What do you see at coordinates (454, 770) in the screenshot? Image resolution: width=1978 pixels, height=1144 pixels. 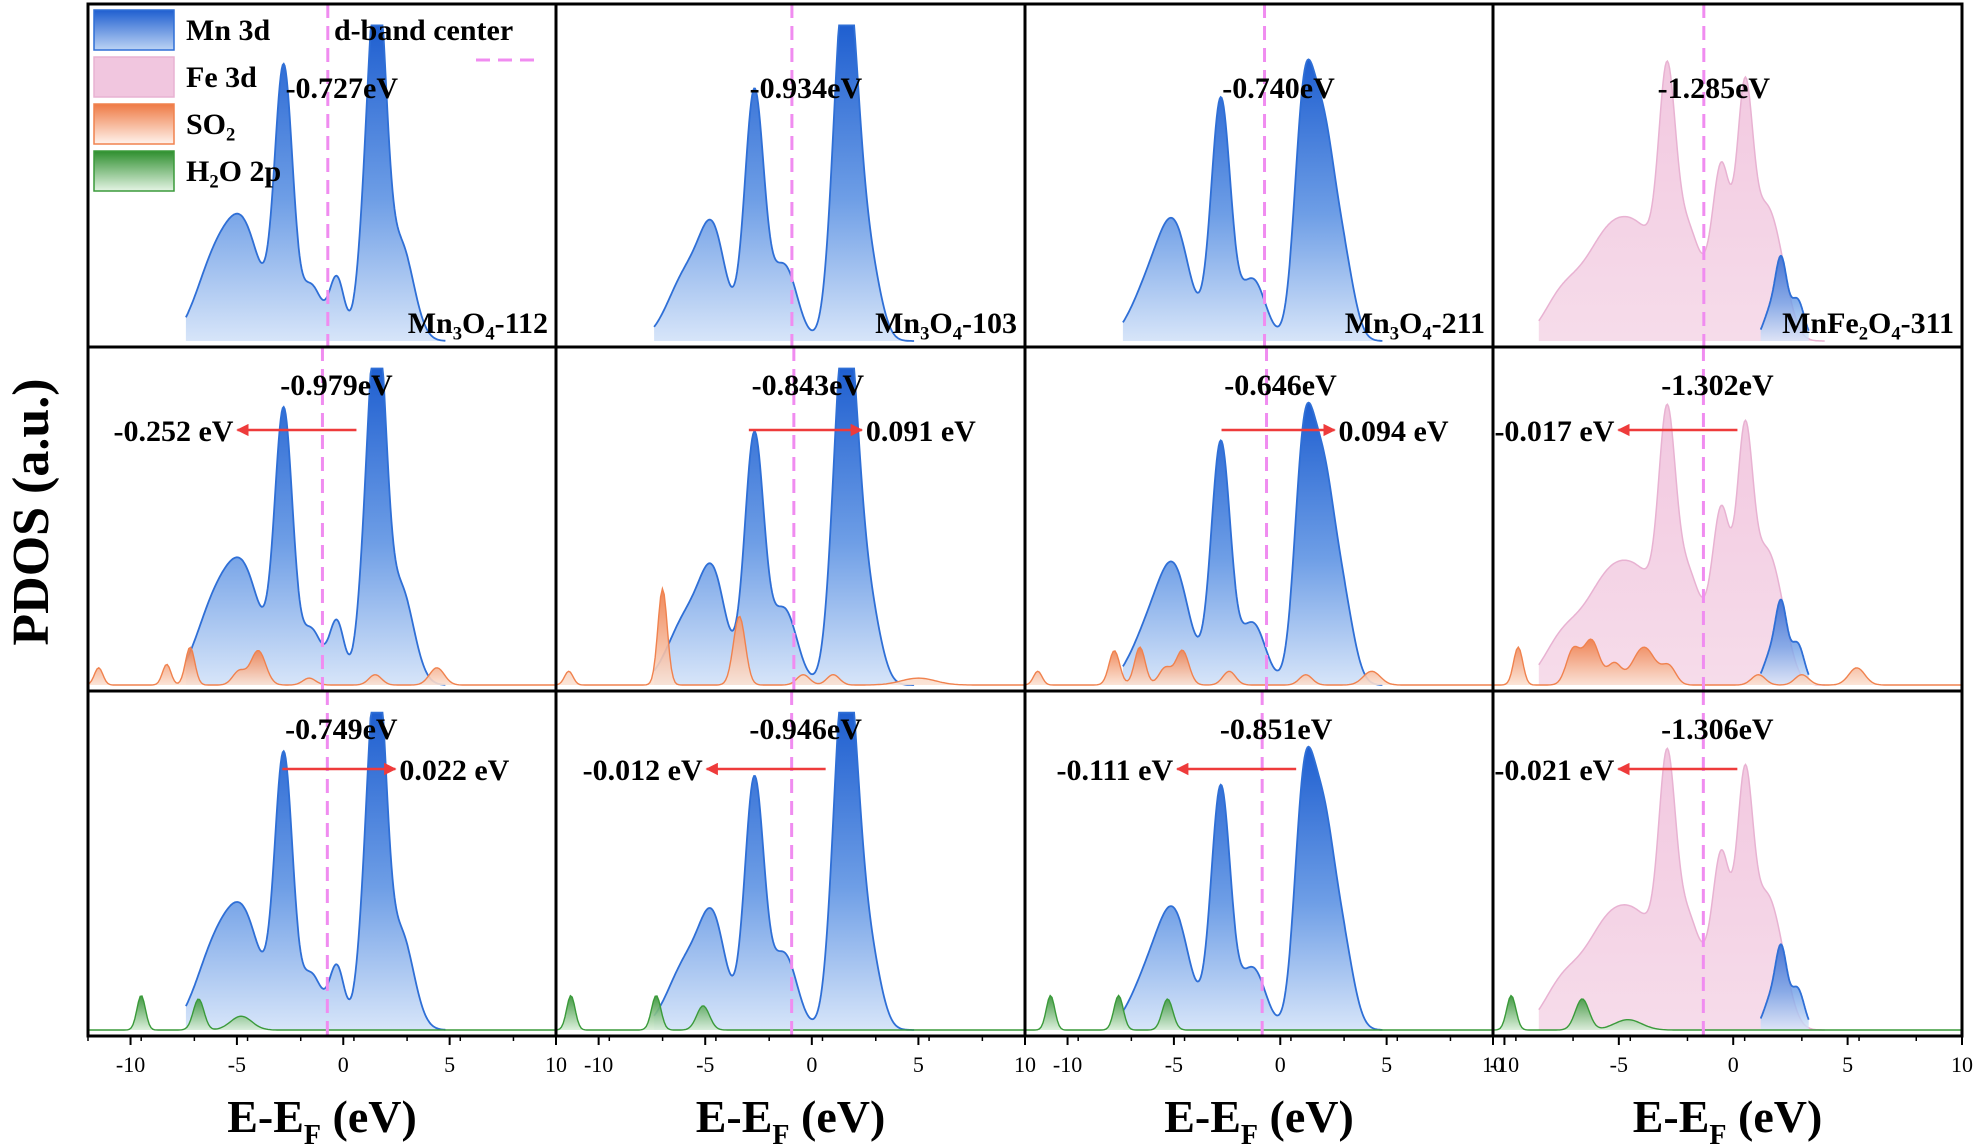 I see `shift-value: 0.022 eV` at bounding box center [454, 770].